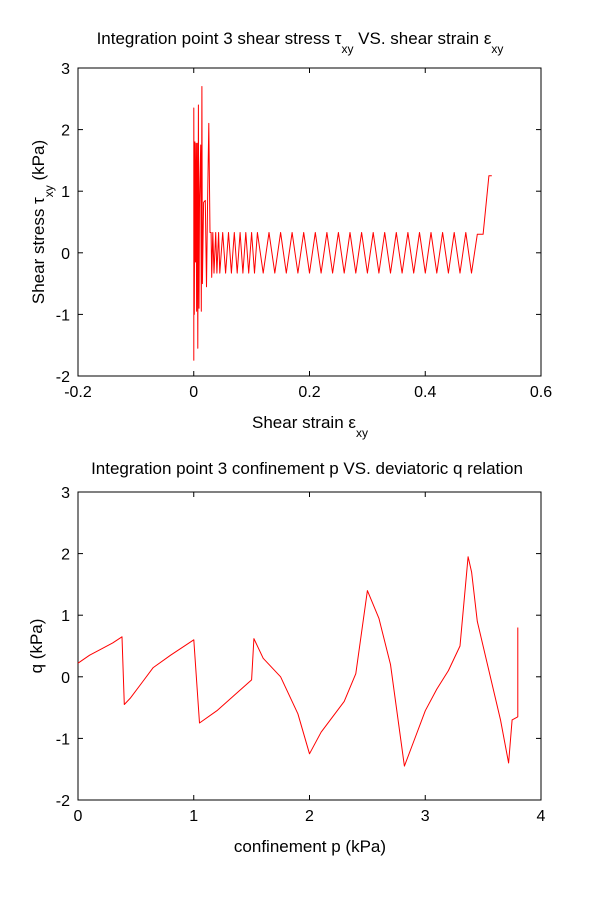  What do you see at coordinates (63, 801) in the screenshot?
I see `chart2-ytick-label: -2` at bounding box center [63, 801].